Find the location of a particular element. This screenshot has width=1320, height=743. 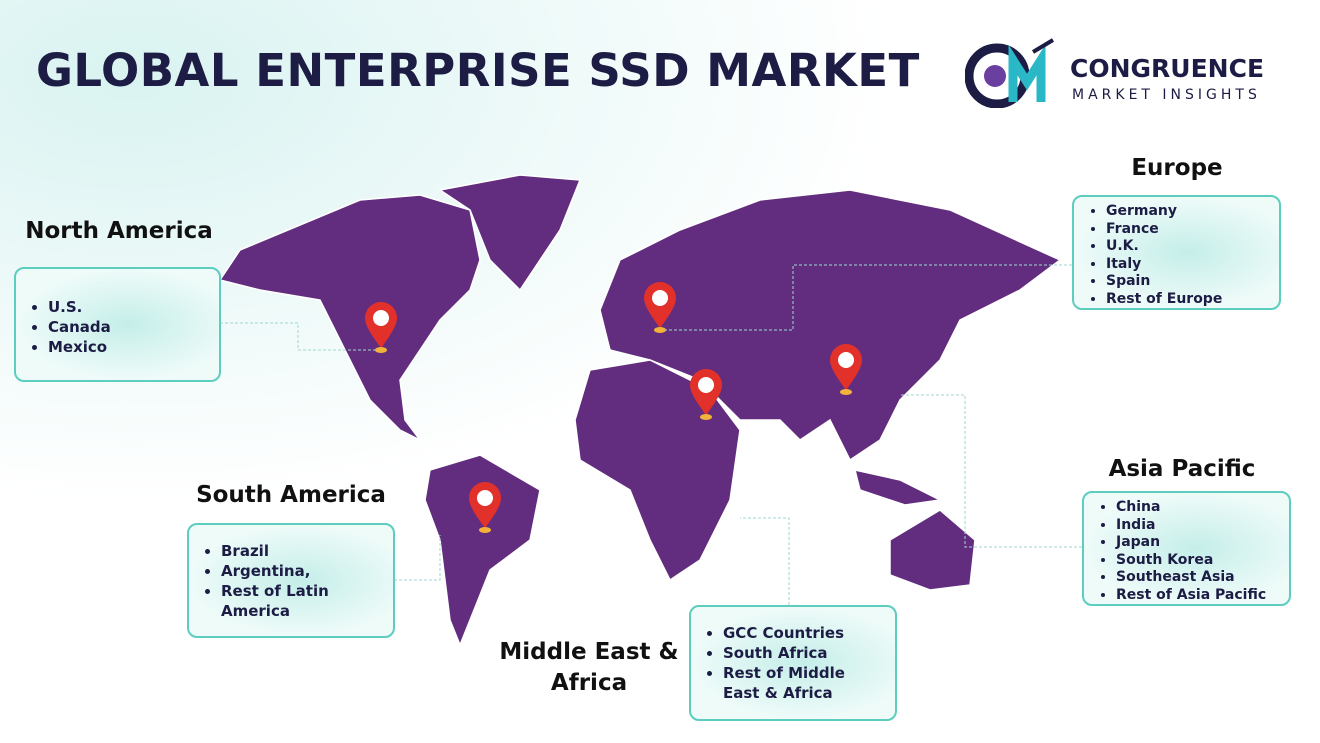

region-list: U.S.CanadaMexico is located at coordinates (117, 327).